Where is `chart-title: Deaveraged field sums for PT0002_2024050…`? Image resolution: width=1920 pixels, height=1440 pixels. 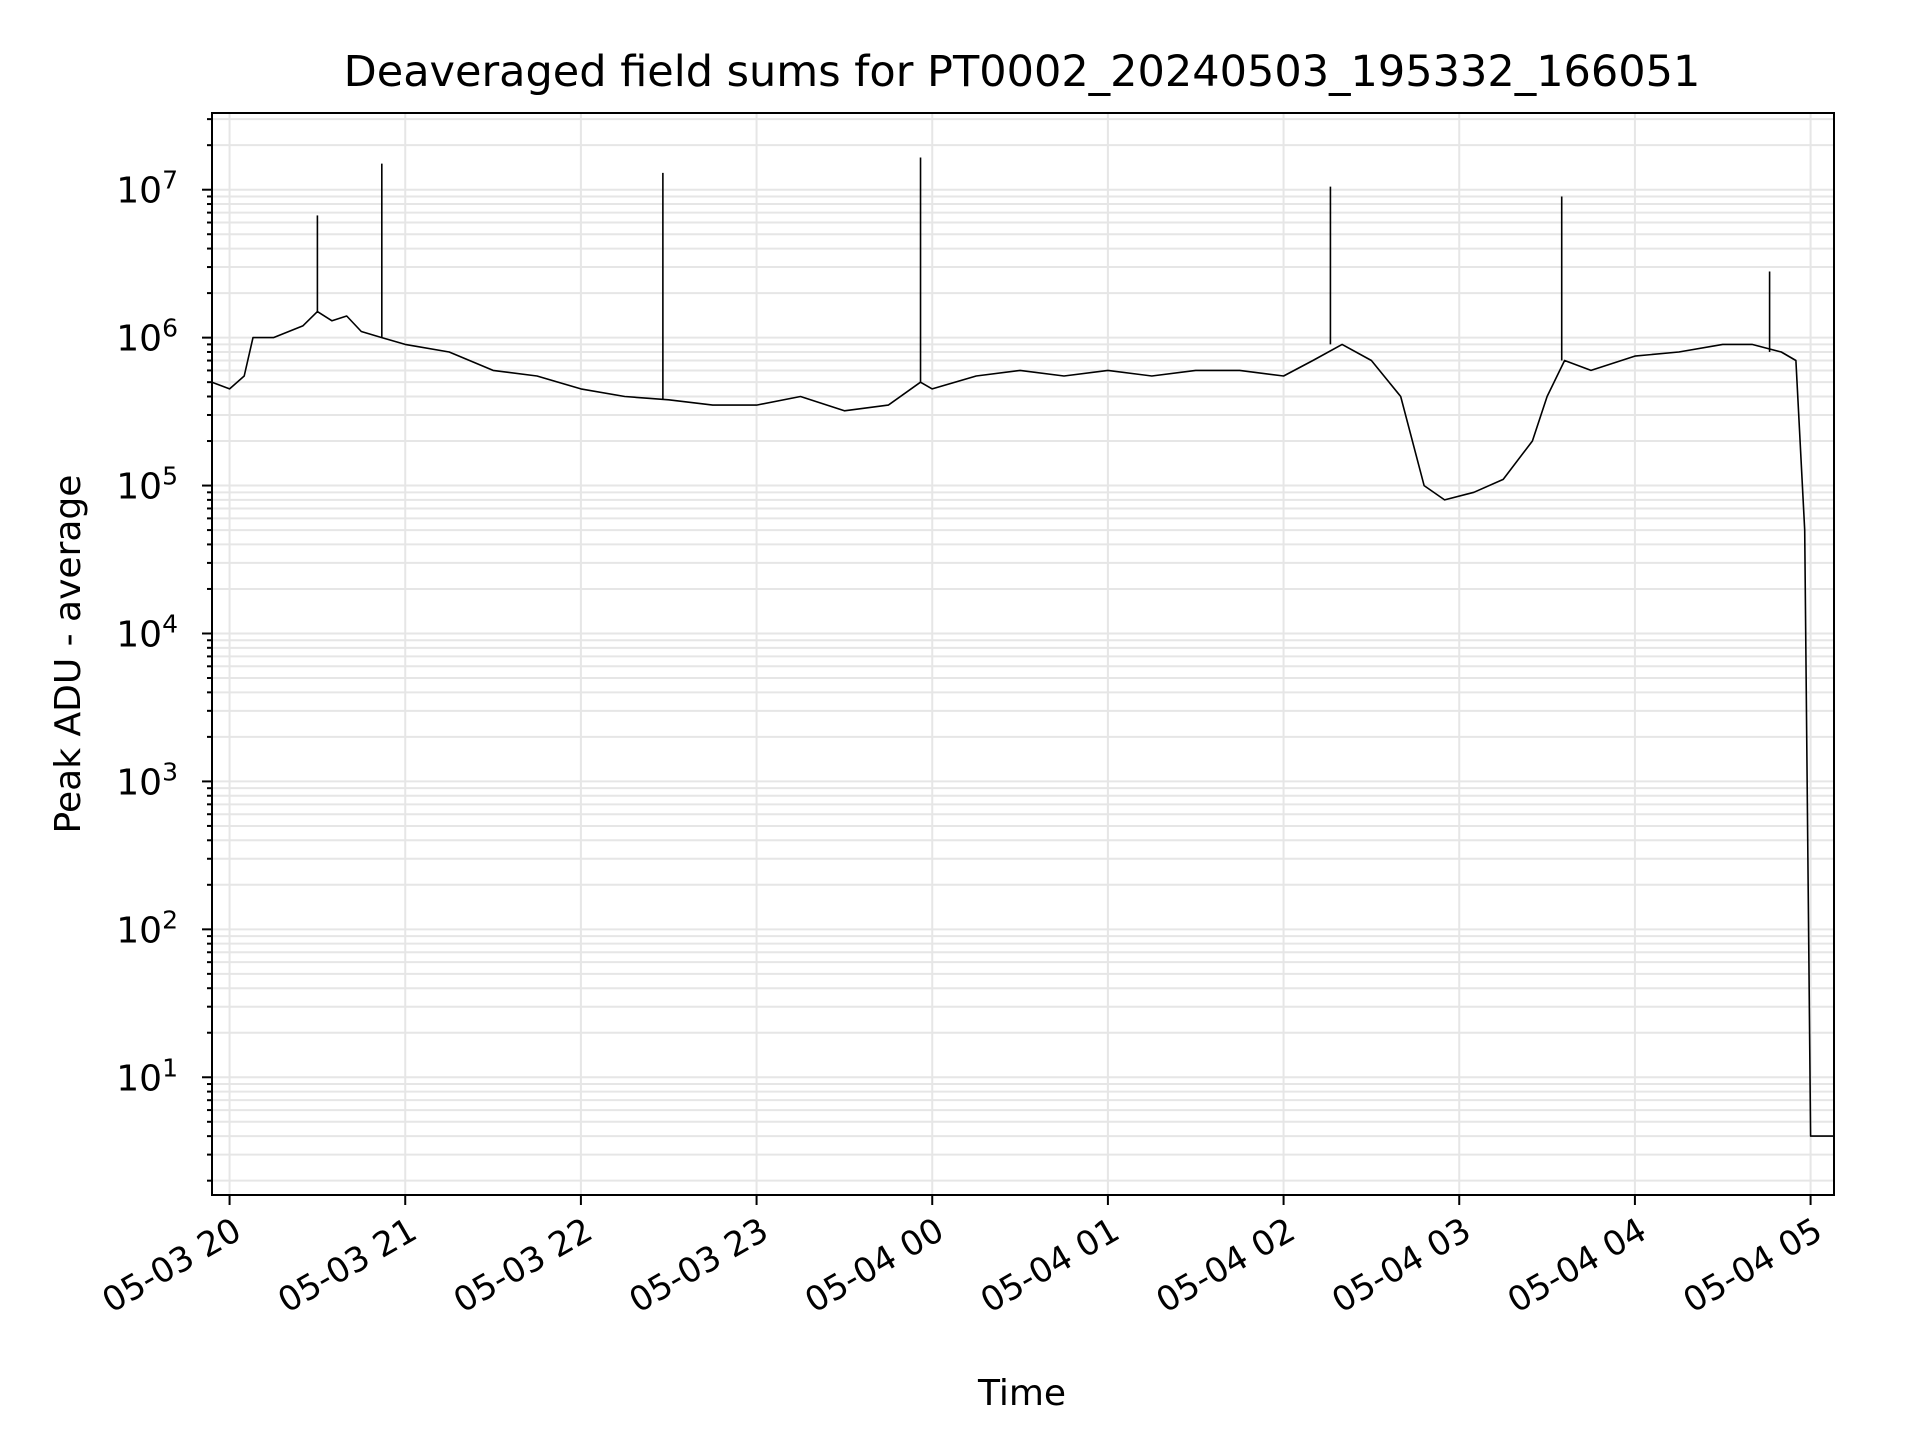
chart-title: Deaveraged field sums for PT0002_2024050… is located at coordinates (1022, 72).